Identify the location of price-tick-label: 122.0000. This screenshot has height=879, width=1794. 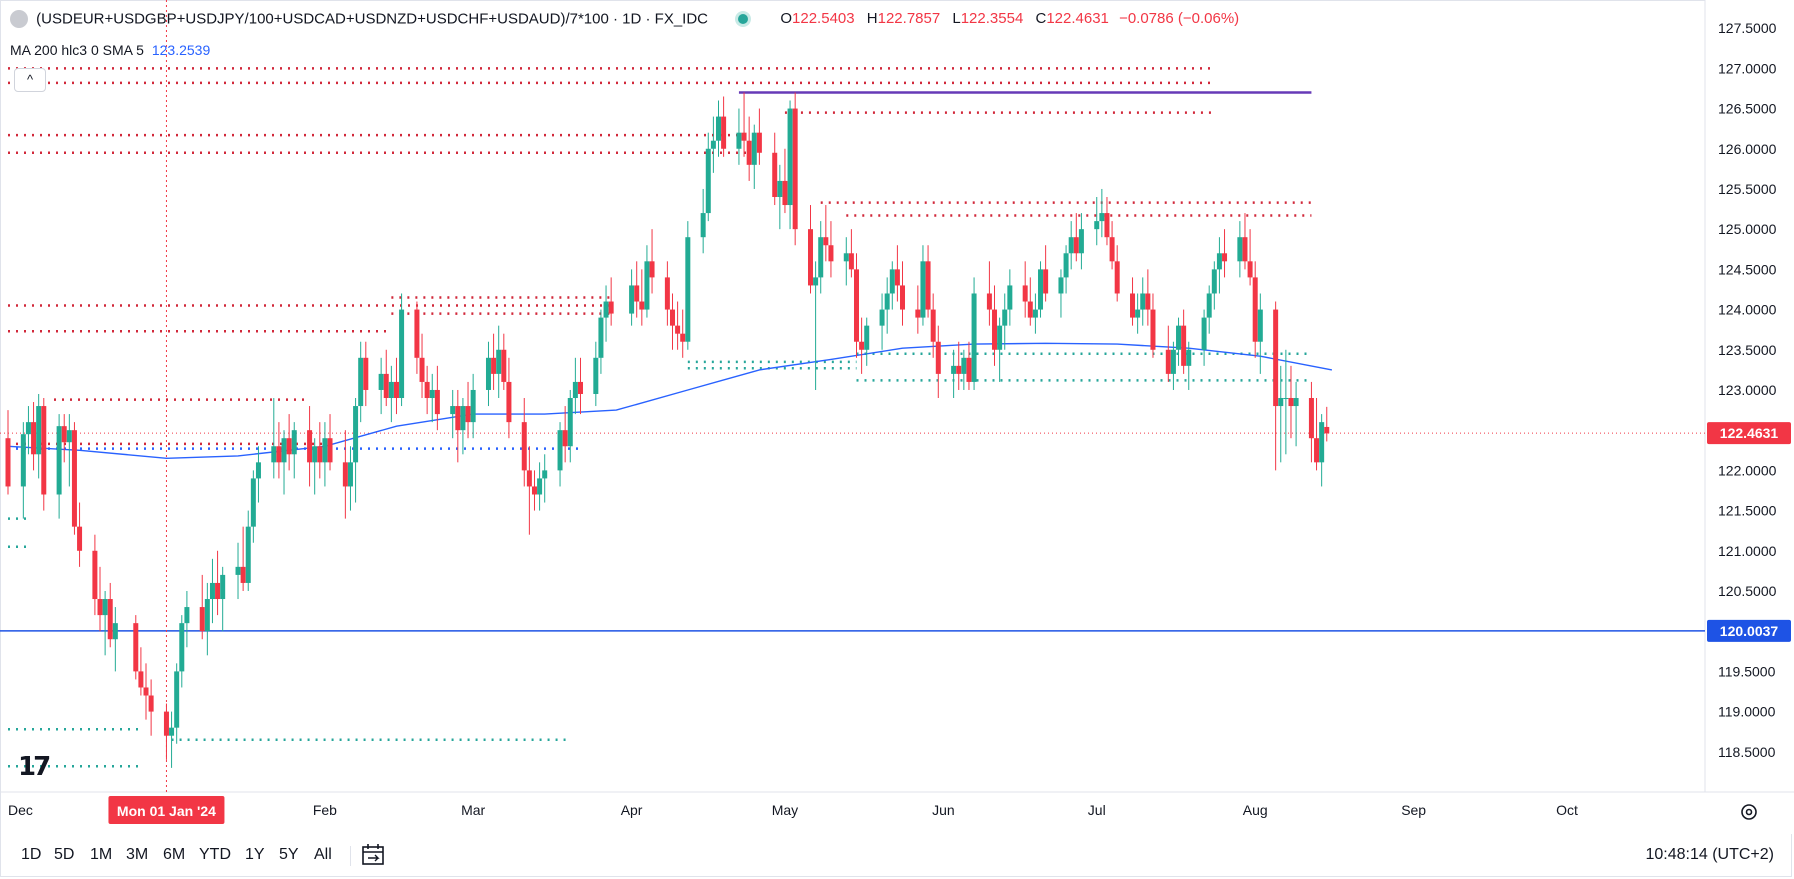
(1747, 470).